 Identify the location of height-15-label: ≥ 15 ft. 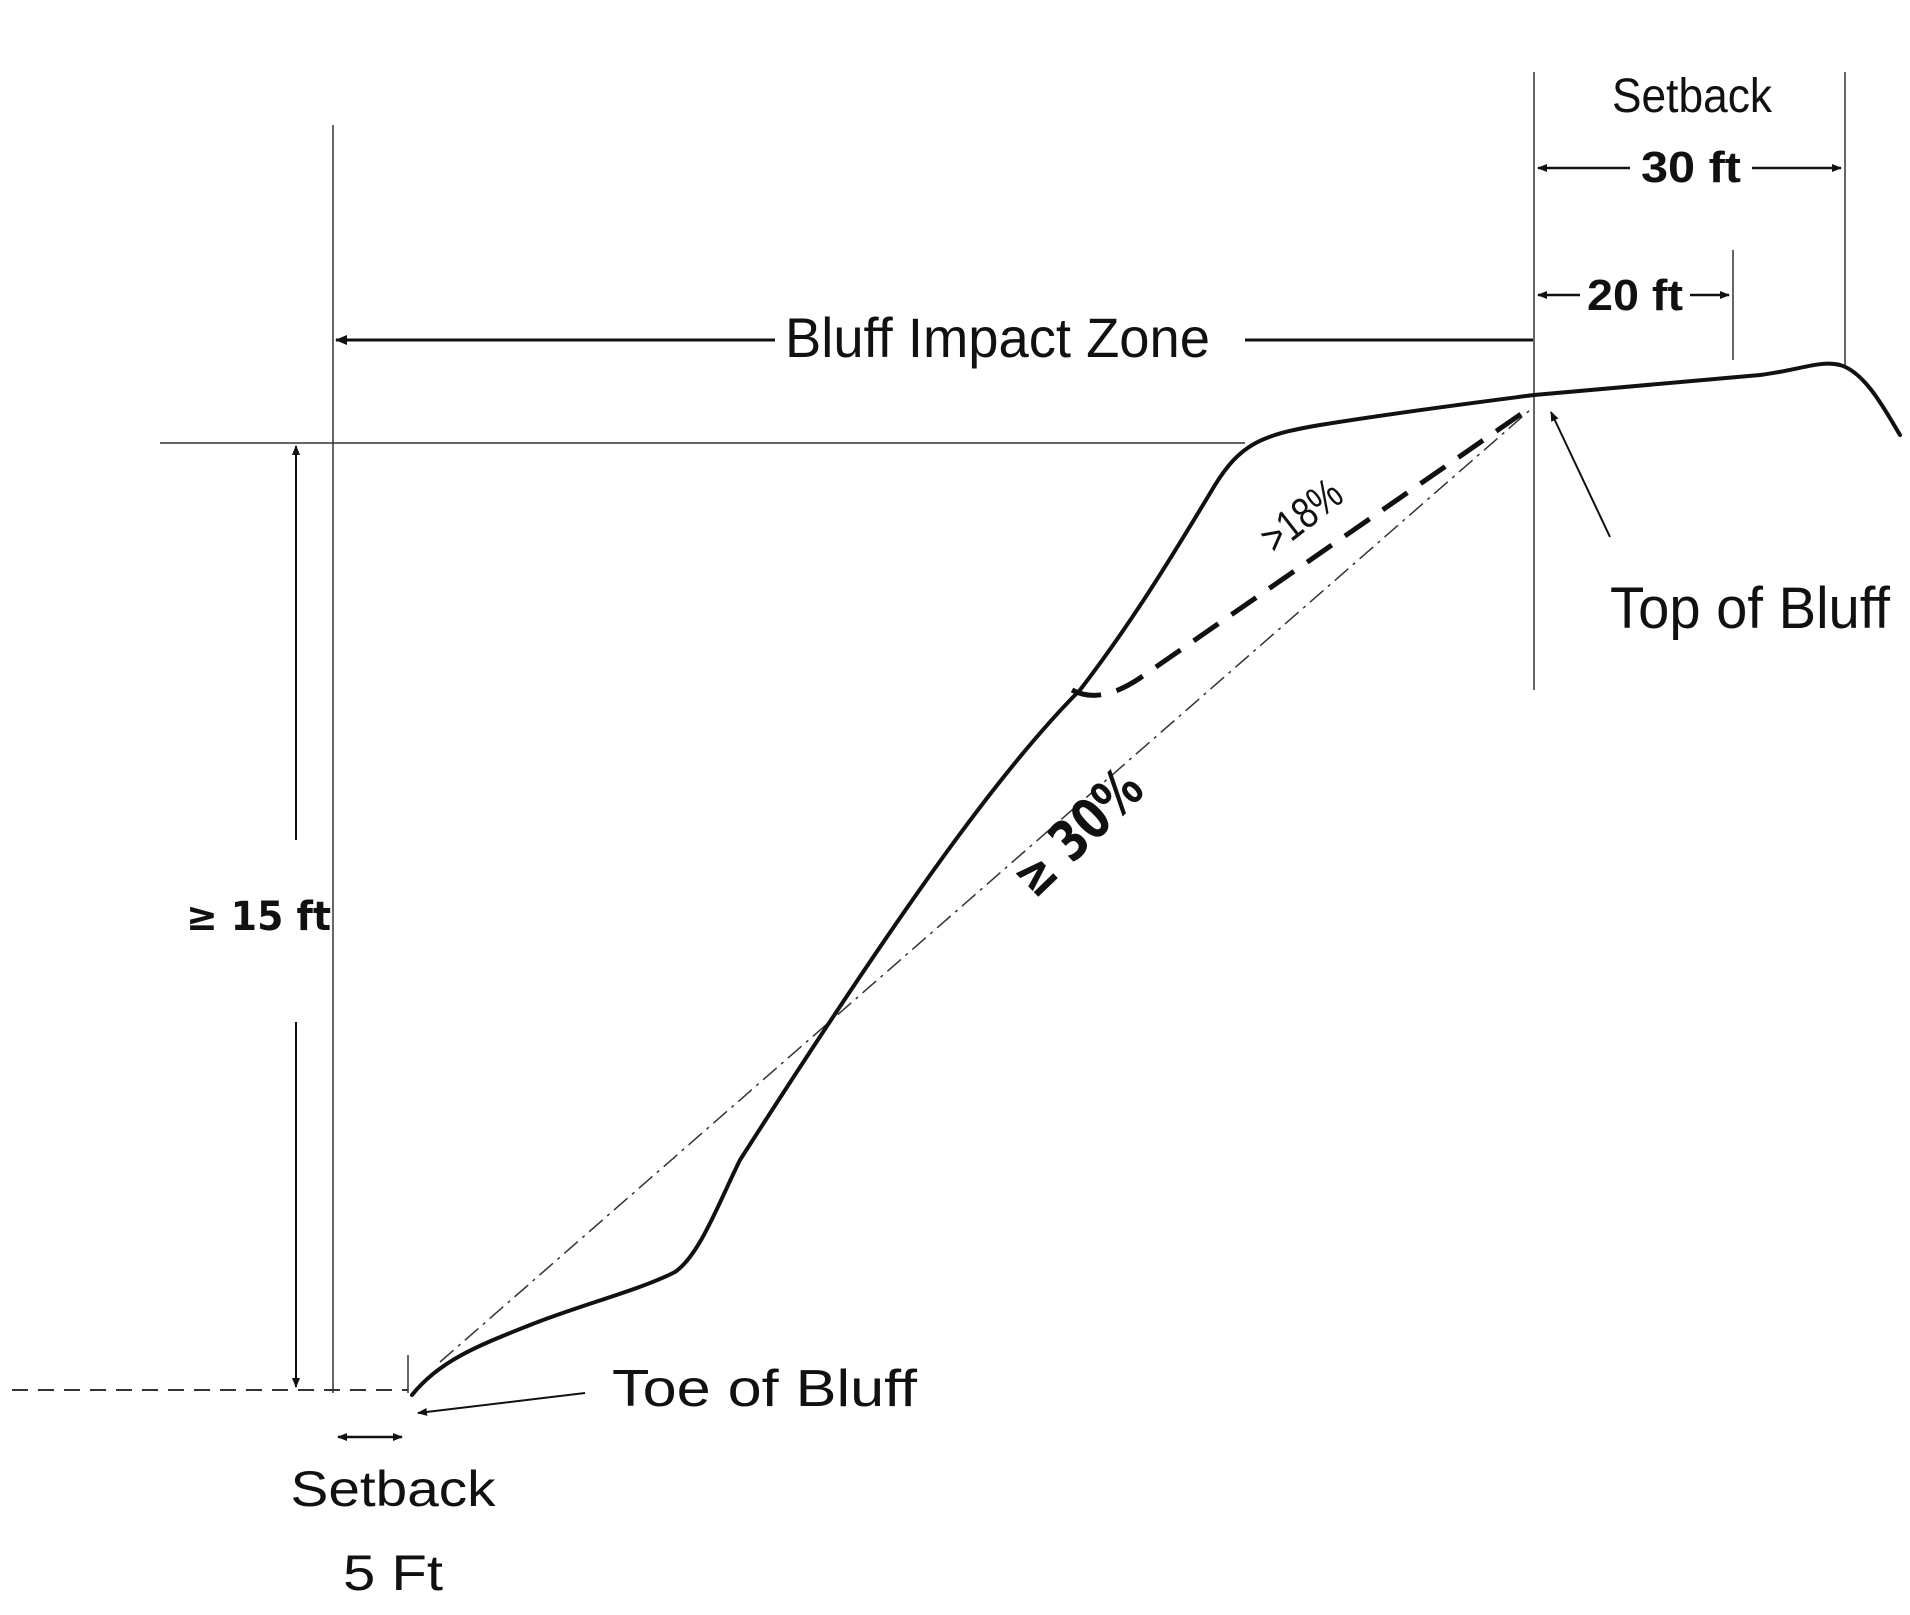
(258, 917).